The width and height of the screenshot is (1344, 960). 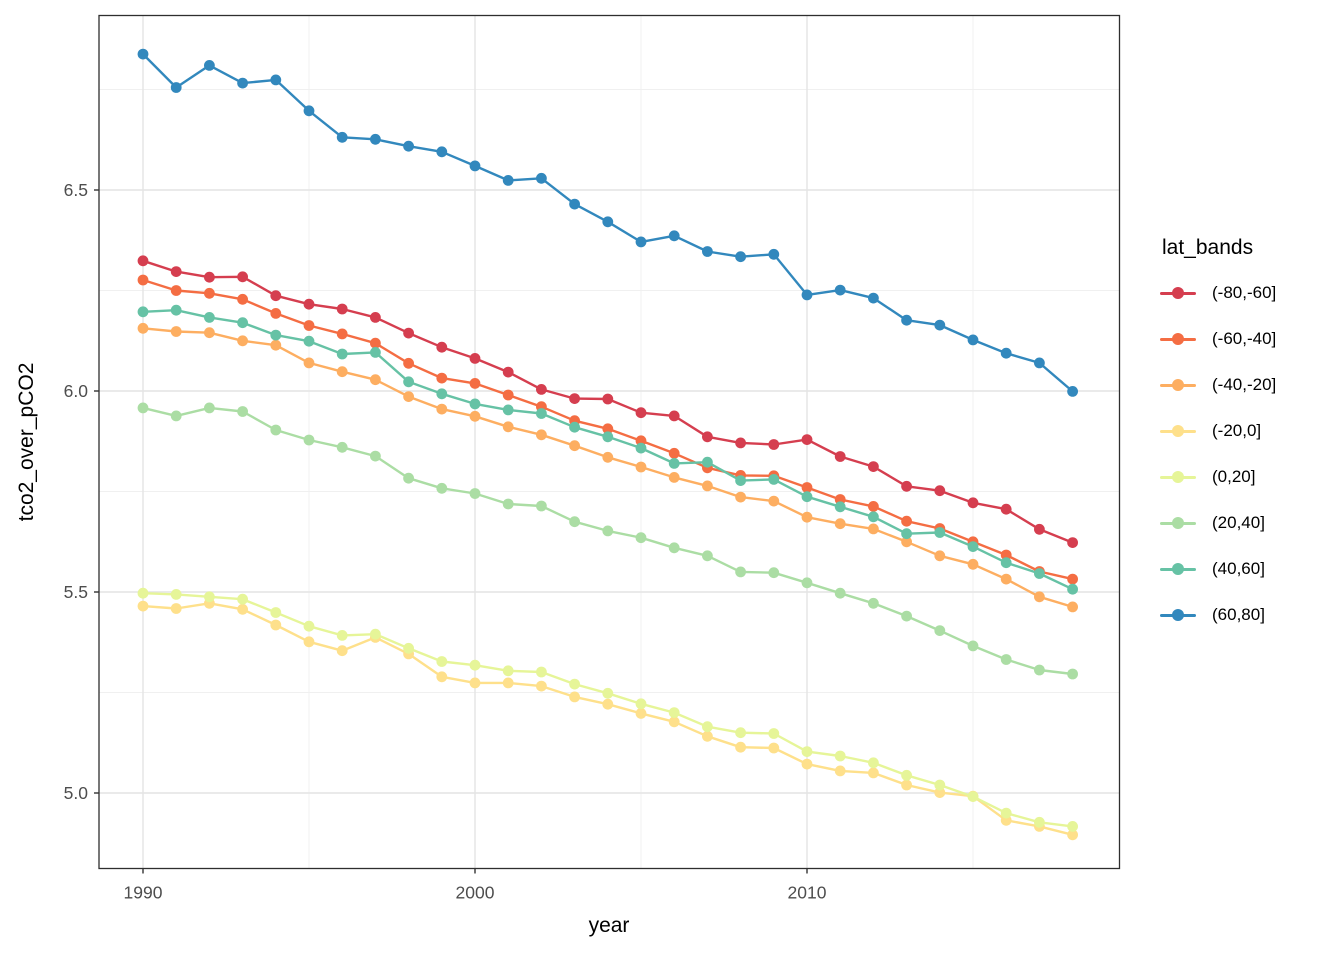 What do you see at coordinates (807, 497) in the screenshot?
I see `data-point-(40,60]-2010` at bounding box center [807, 497].